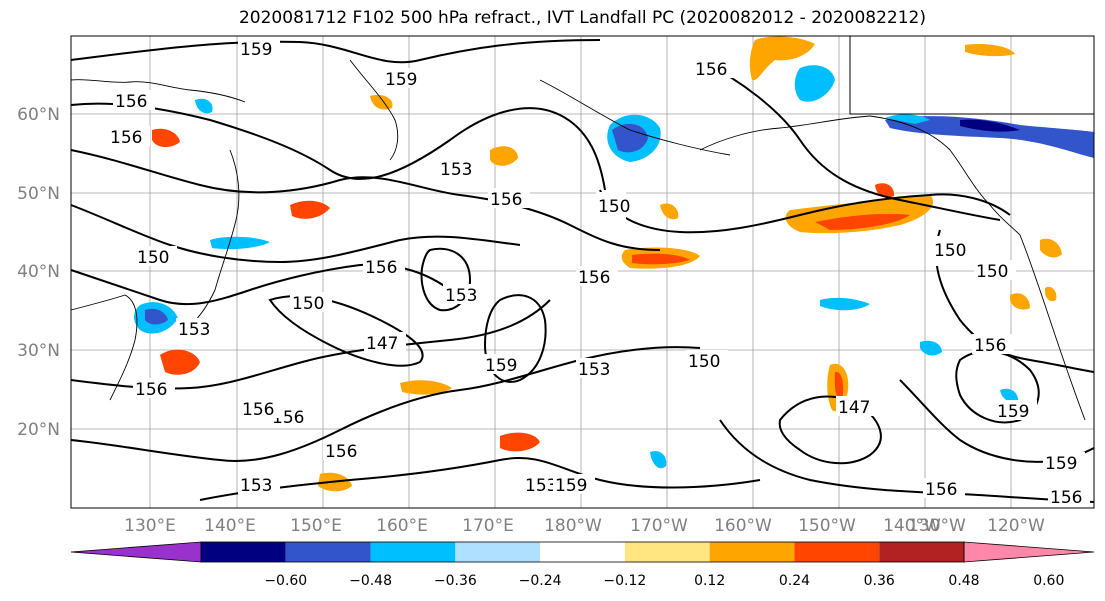  What do you see at coordinates (402, 526) in the screenshot?
I see `lon-label: 160°E` at bounding box center [402, 526].